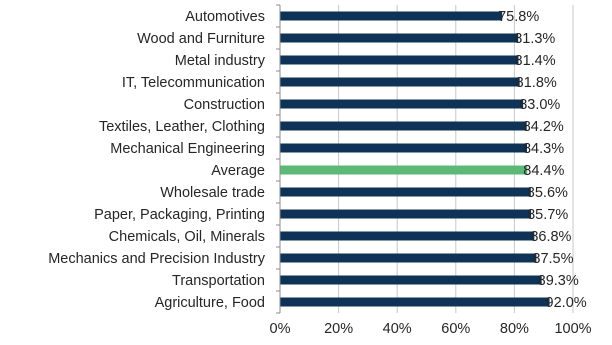 The width and height of the screenshot is (612, 345). I want to click on x-tick-label: 20%, so click(338, 329).